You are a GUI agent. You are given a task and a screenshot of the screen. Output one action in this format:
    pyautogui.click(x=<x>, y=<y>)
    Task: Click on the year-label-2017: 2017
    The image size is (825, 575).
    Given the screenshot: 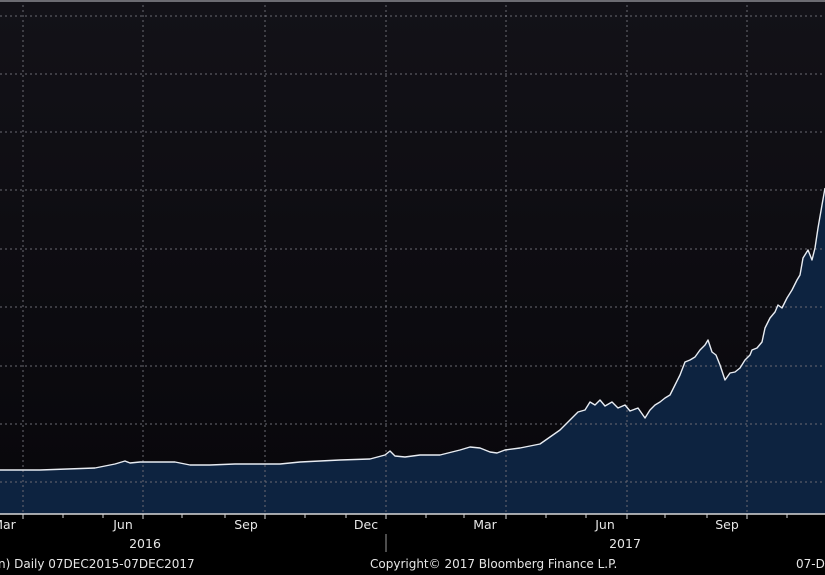 What is the action you would take?
    pyautogui.click(x=625, y=543)
    